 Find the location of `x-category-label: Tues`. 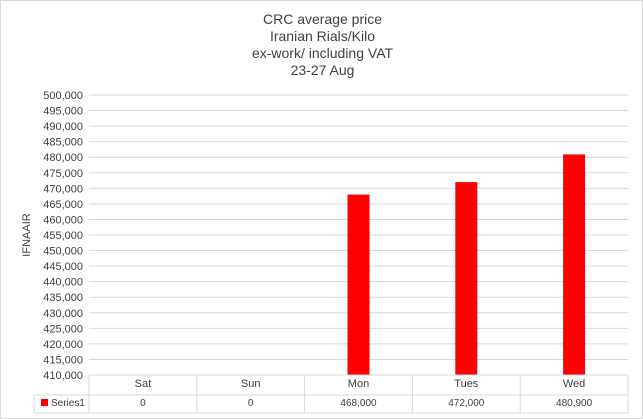

x-category-label: Tues is located at coordinates (466, 384).